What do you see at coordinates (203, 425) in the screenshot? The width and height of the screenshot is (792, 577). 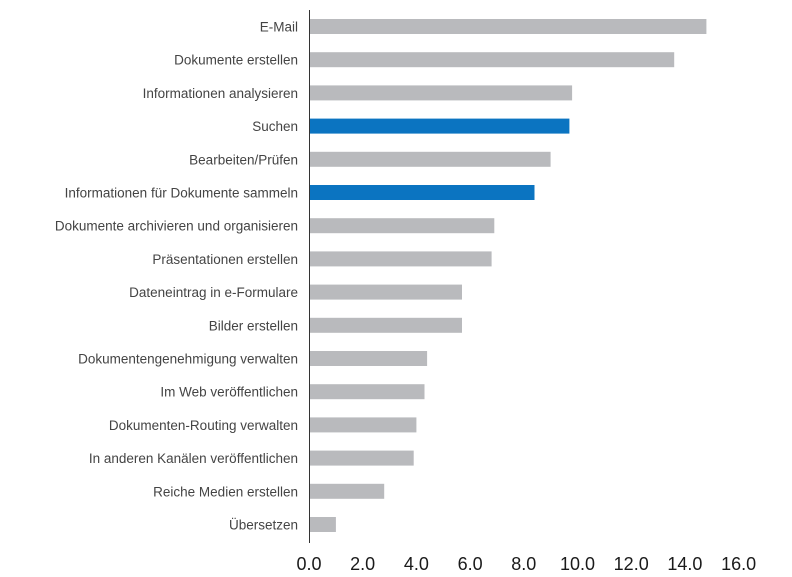 I see `category-label: Dokumenten-Routing verwalten` at bounding box center [203, 425].